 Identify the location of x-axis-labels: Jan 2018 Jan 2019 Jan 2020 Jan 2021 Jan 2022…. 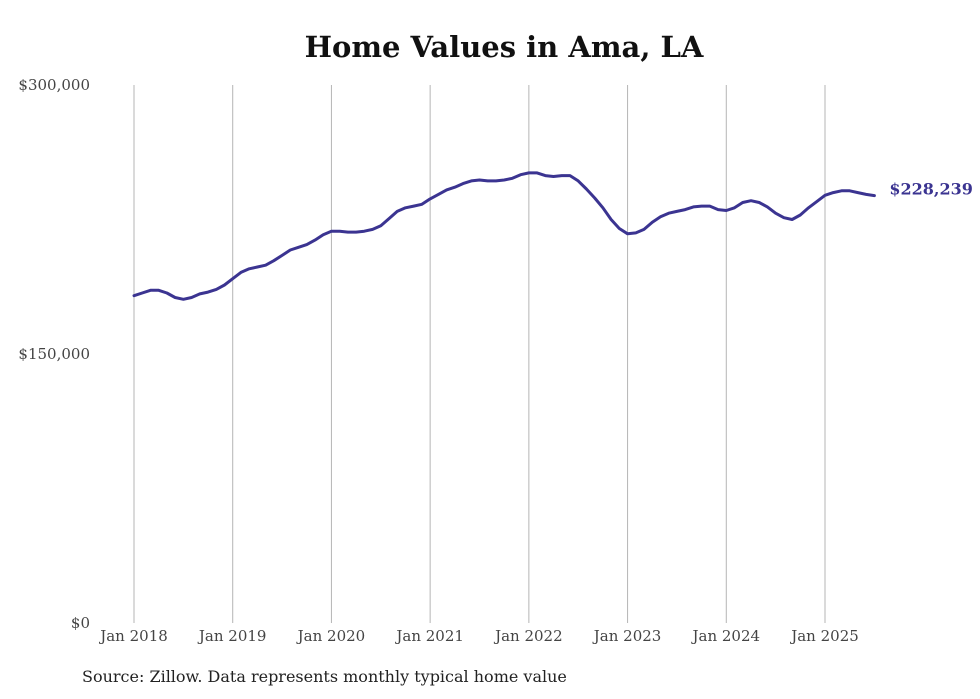
(478, 636).